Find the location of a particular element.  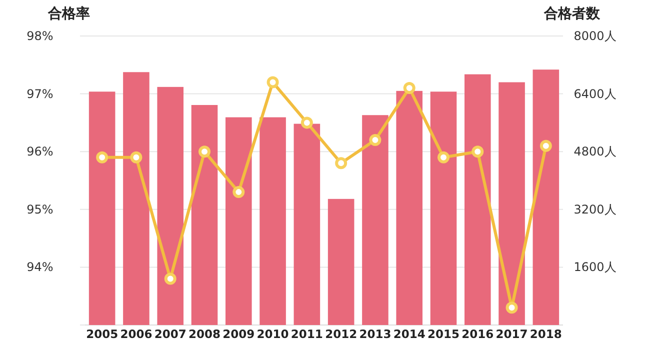

x-tick-label: 2007 is located at coordinates (170, 334).